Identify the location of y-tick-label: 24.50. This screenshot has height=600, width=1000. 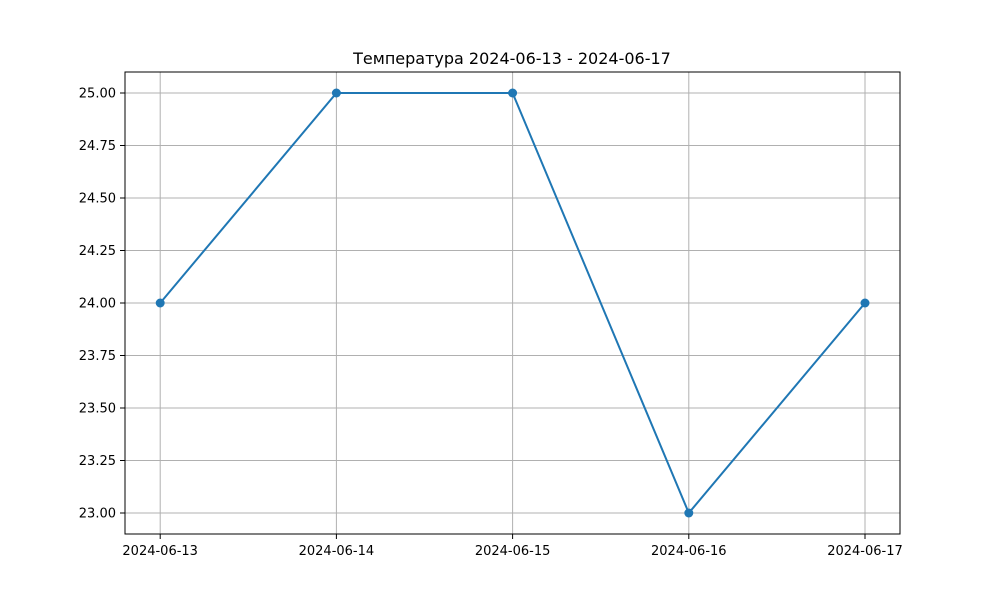
(97, 199).